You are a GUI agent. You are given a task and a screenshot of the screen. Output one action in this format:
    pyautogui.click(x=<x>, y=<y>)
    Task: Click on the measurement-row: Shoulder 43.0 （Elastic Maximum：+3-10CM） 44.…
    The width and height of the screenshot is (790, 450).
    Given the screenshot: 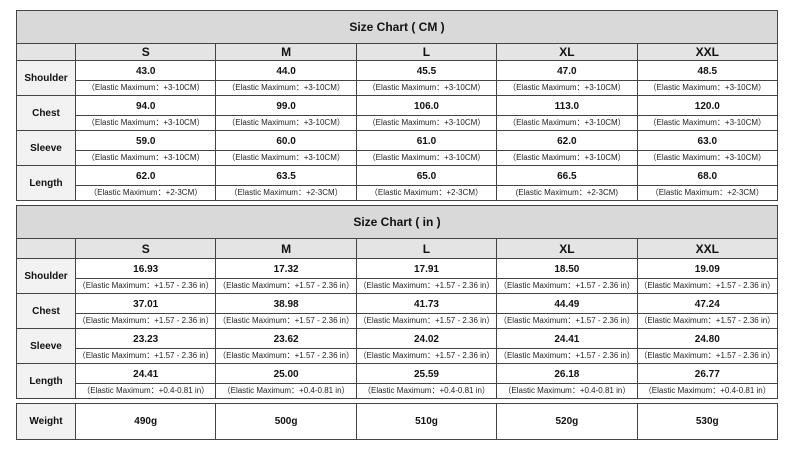 What is the action you would take?
    pyautogui.click(x=397, y=78)
    